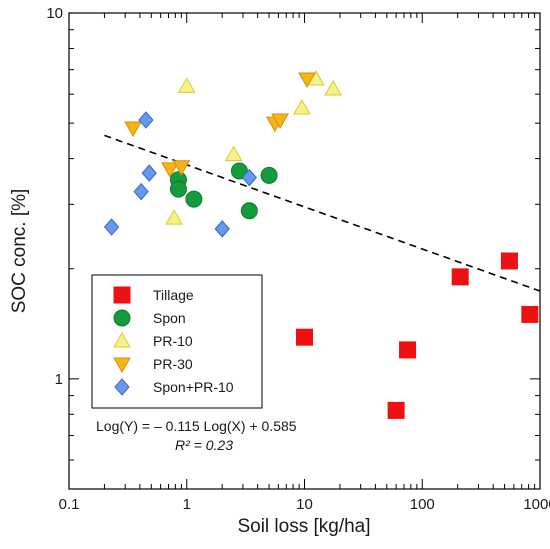 This screenshot has width=550, height=549. Describe the element at coordinates (54, 13) in the screenshot. I see `y-tick-label: 10` at that location.